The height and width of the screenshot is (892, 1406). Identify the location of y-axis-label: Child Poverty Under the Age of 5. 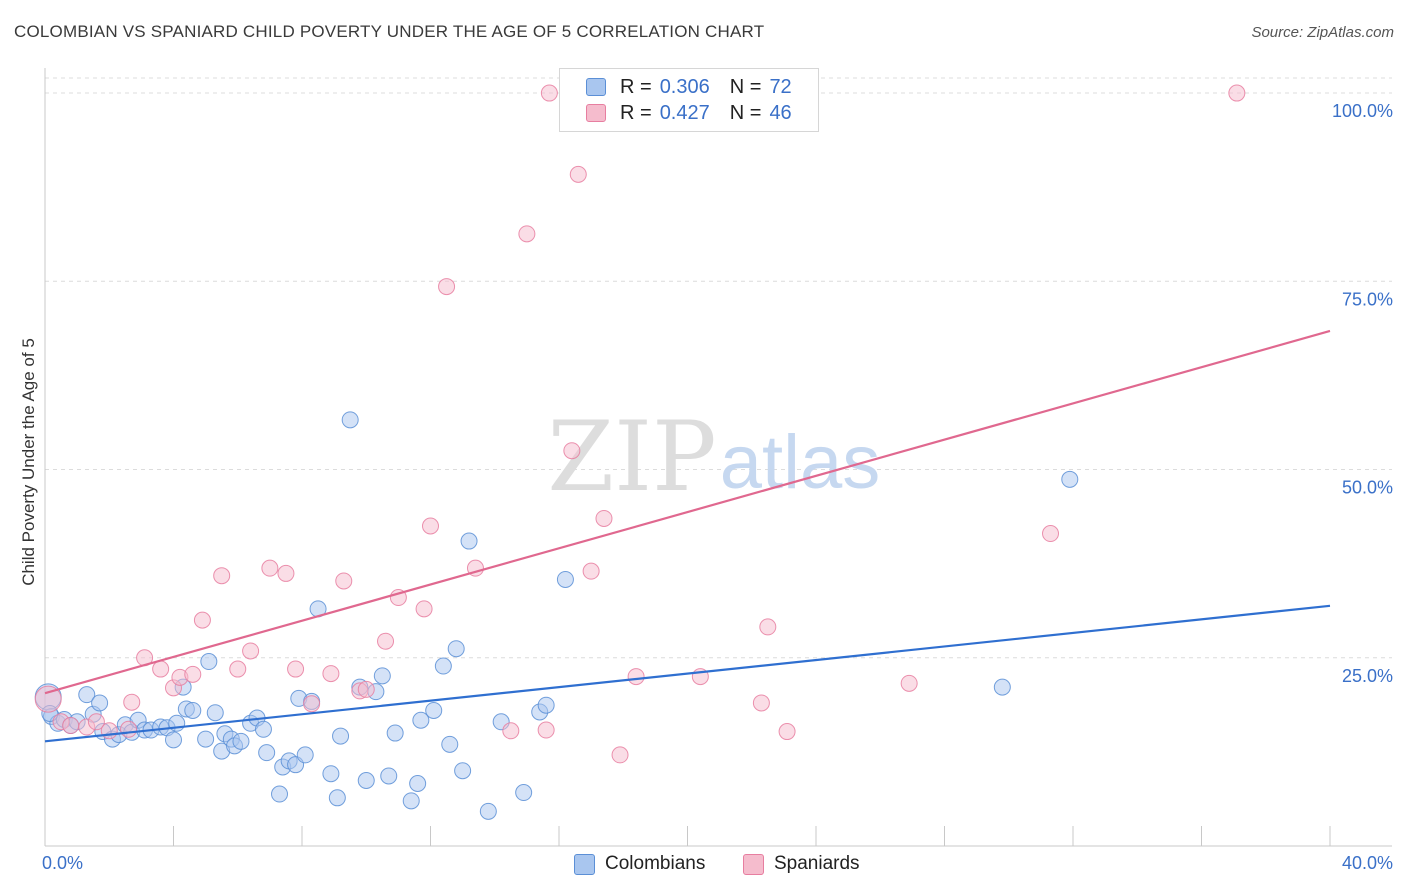
(28, 462).